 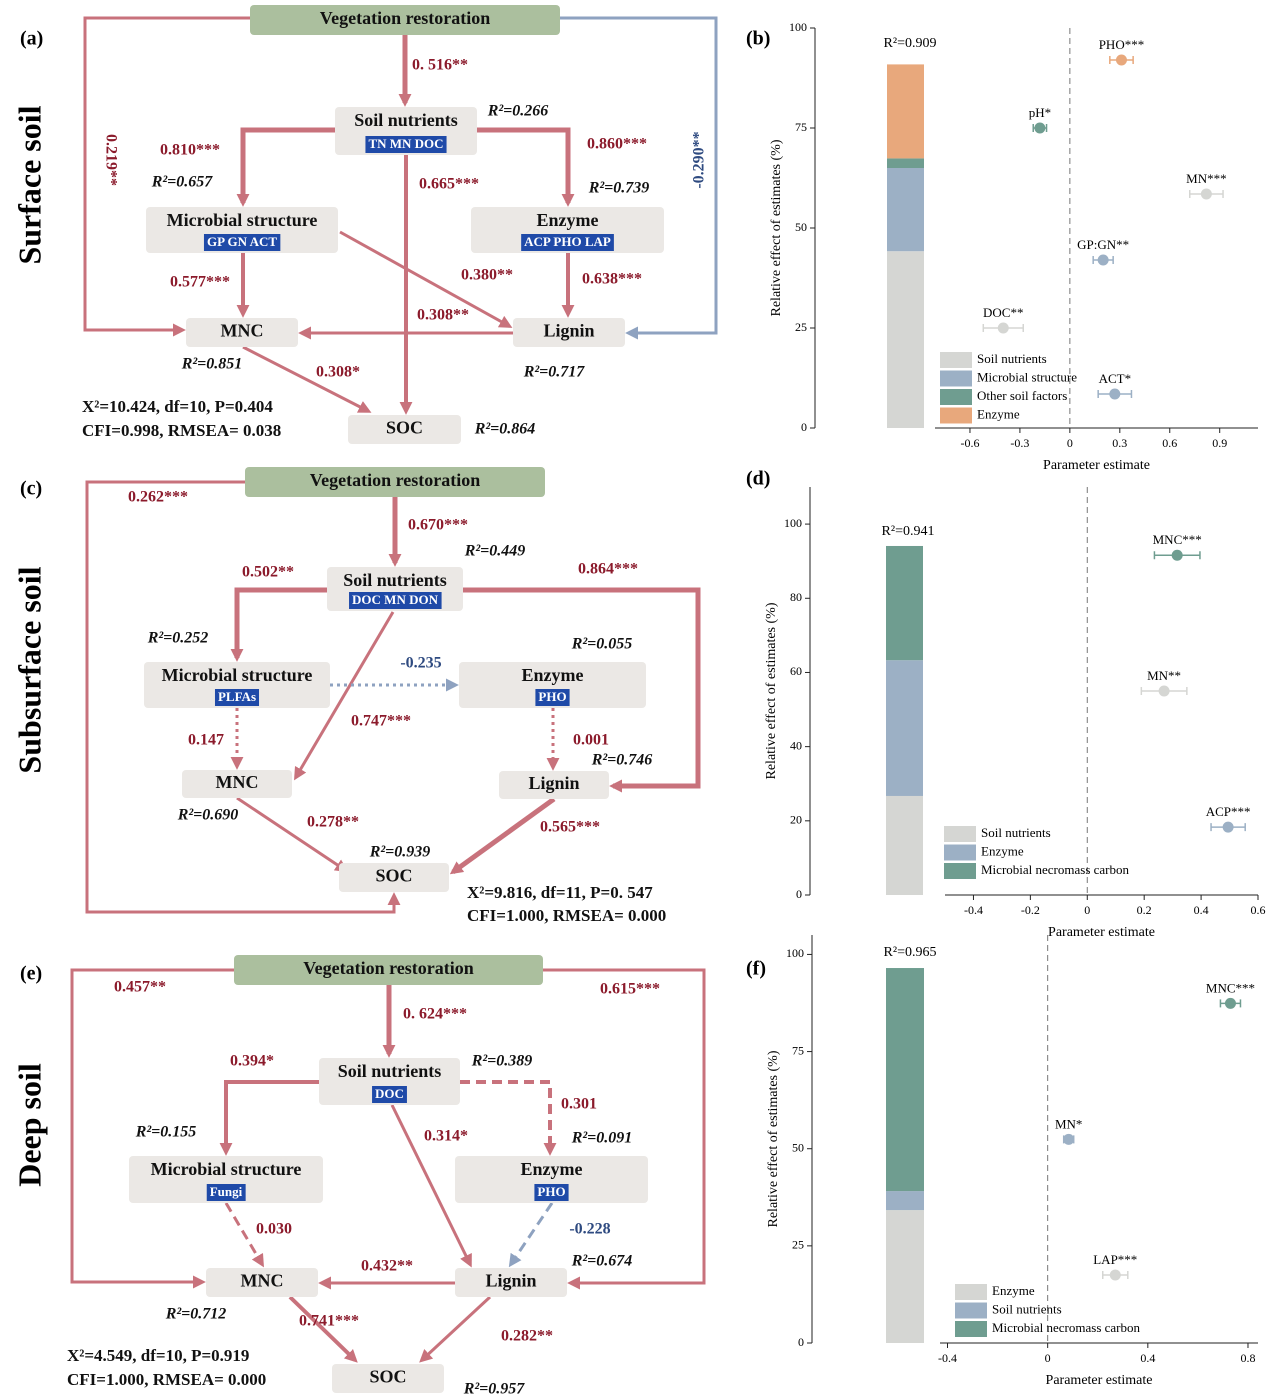 I want to click on x-tick-label: 0, so click(x=1087, y=910).